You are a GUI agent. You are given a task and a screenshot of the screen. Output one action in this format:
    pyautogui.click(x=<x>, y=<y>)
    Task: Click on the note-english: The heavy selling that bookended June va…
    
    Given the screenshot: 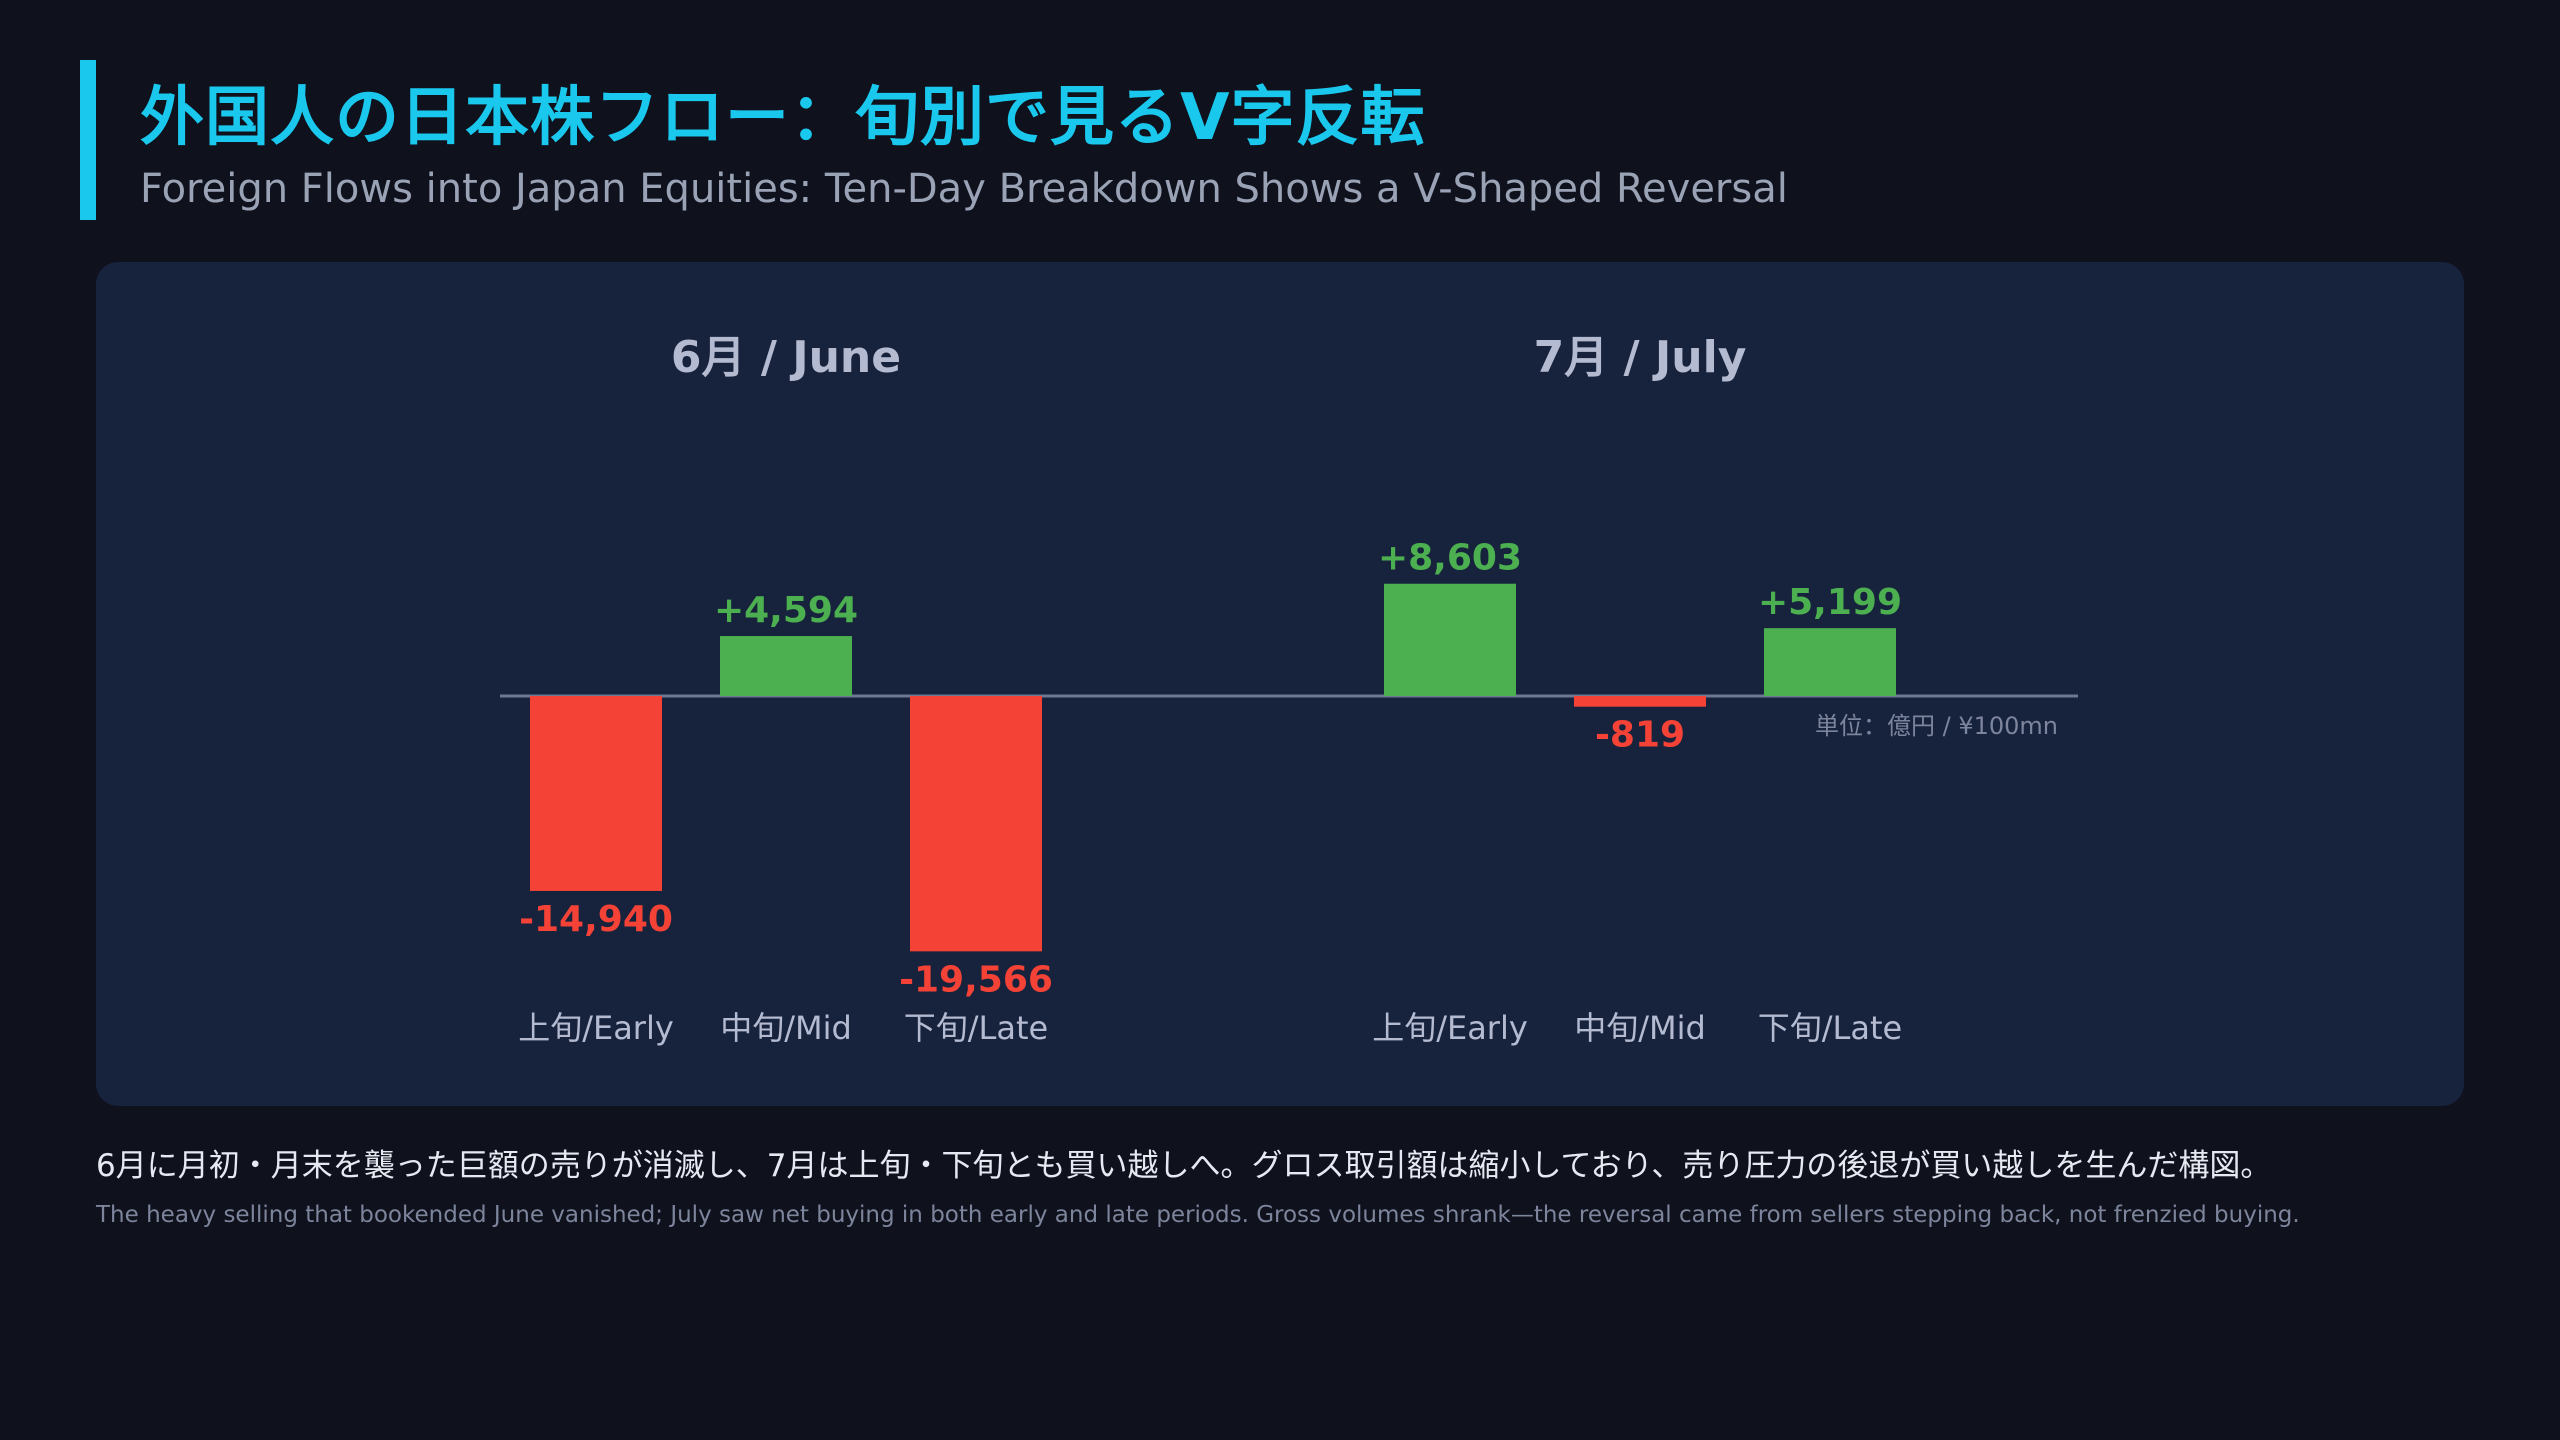 What is the action you would take?
    pyautogui.click(x=1198, y=1215)
    